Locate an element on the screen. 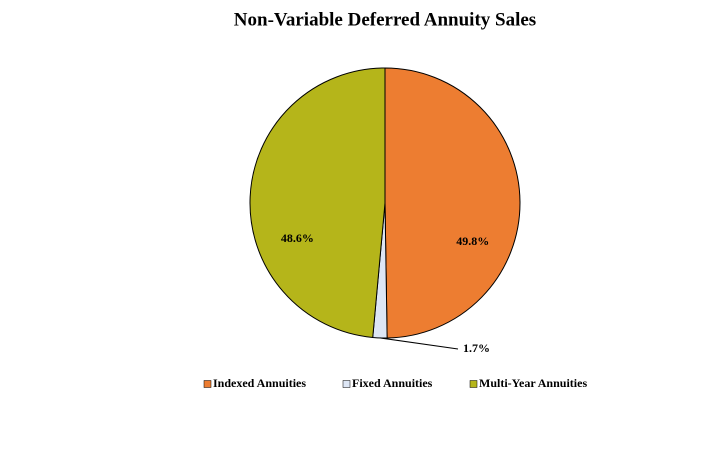 This screenshot has width=725, height=467. chart-title: Non-Variable Deferred Annuity Sales is located at coordinates (385, 19).